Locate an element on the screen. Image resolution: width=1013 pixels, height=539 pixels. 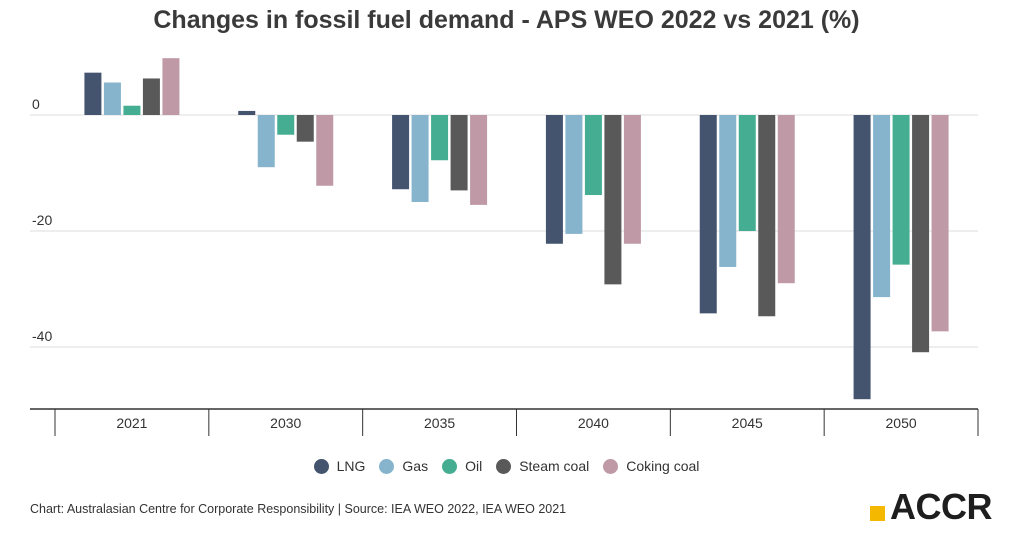
legend-label: Steam coal is located at coordinates (554, 466).